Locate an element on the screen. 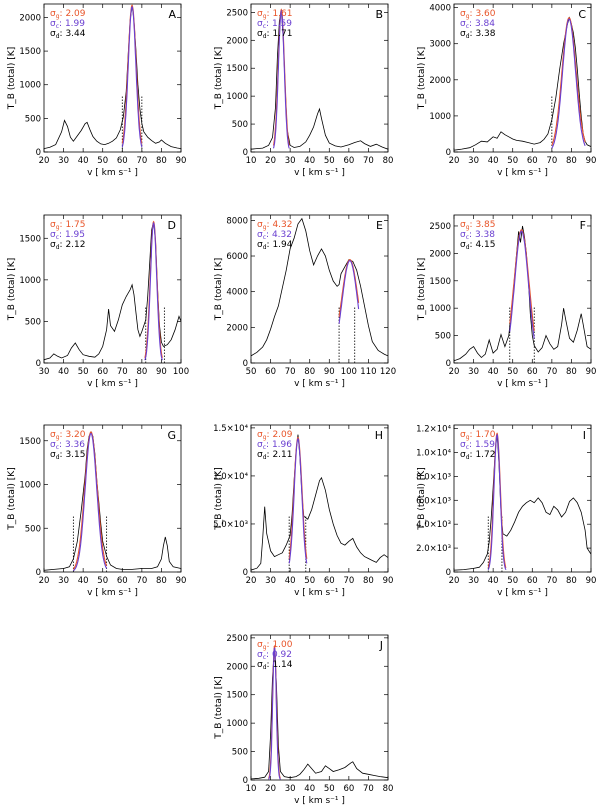 This screenshot has height=811, width=600. sigma-d-value: 3.44 is located at coordinates (75, 34).